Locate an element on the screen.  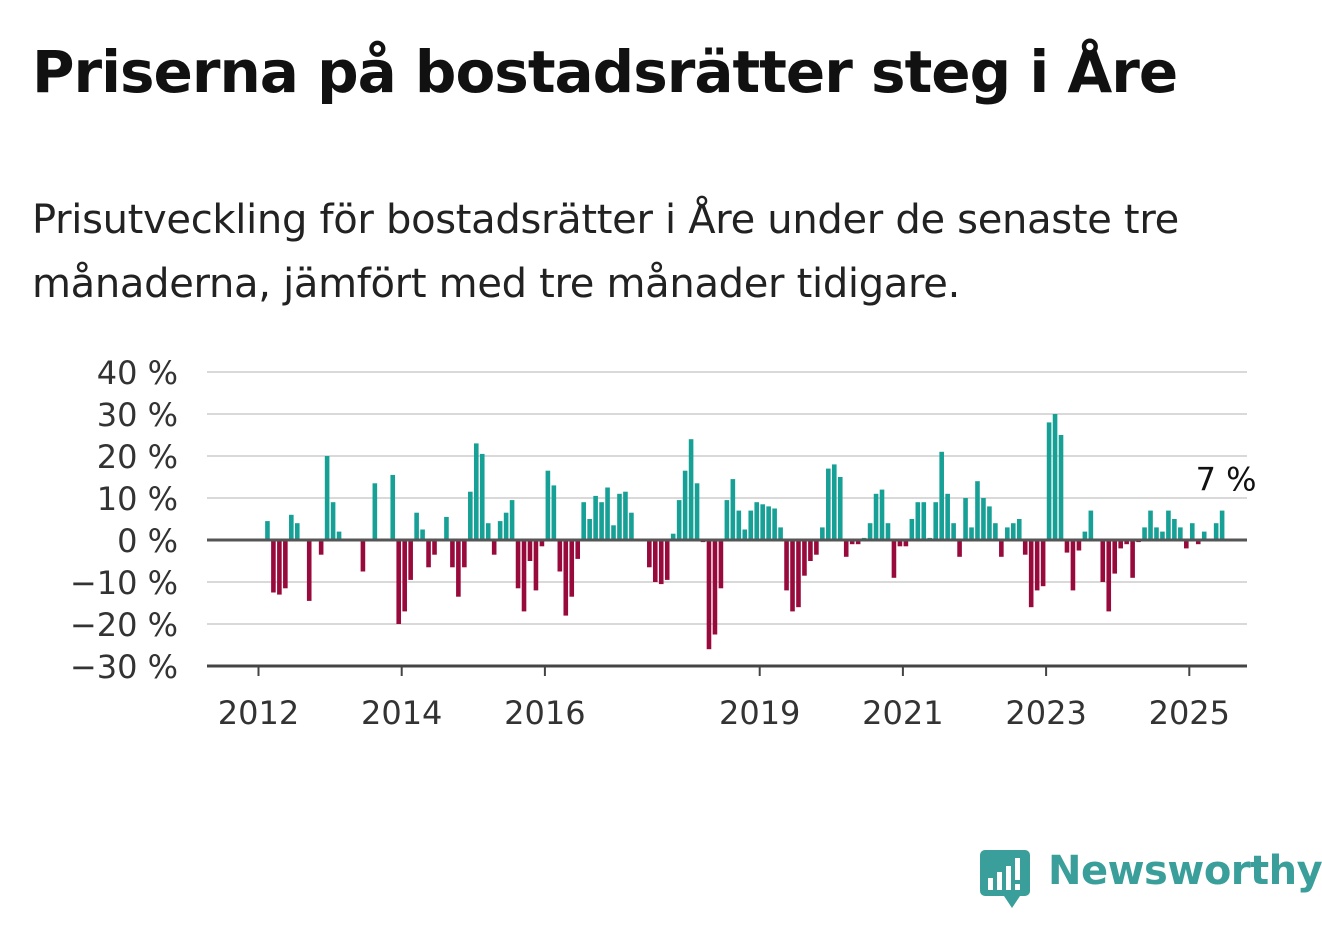
y-tick-label: −20 % is located at coordinates (124, 625).